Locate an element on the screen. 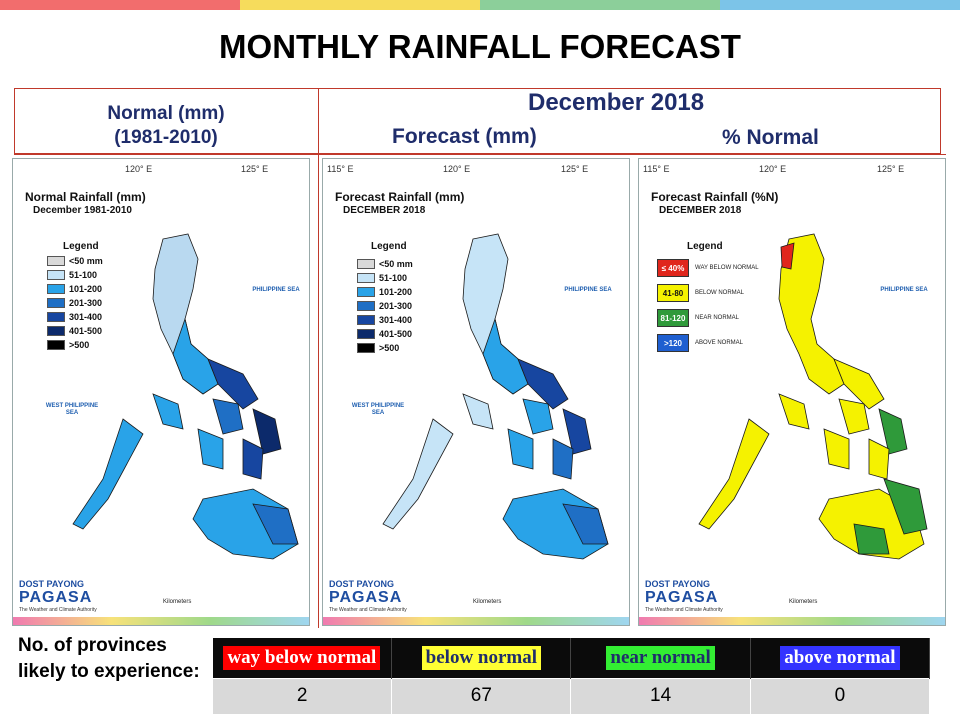 This screenshot has width=960, height=720. provinces-label: No. of provinces likely to experience: is located at coordinates (109, 658).